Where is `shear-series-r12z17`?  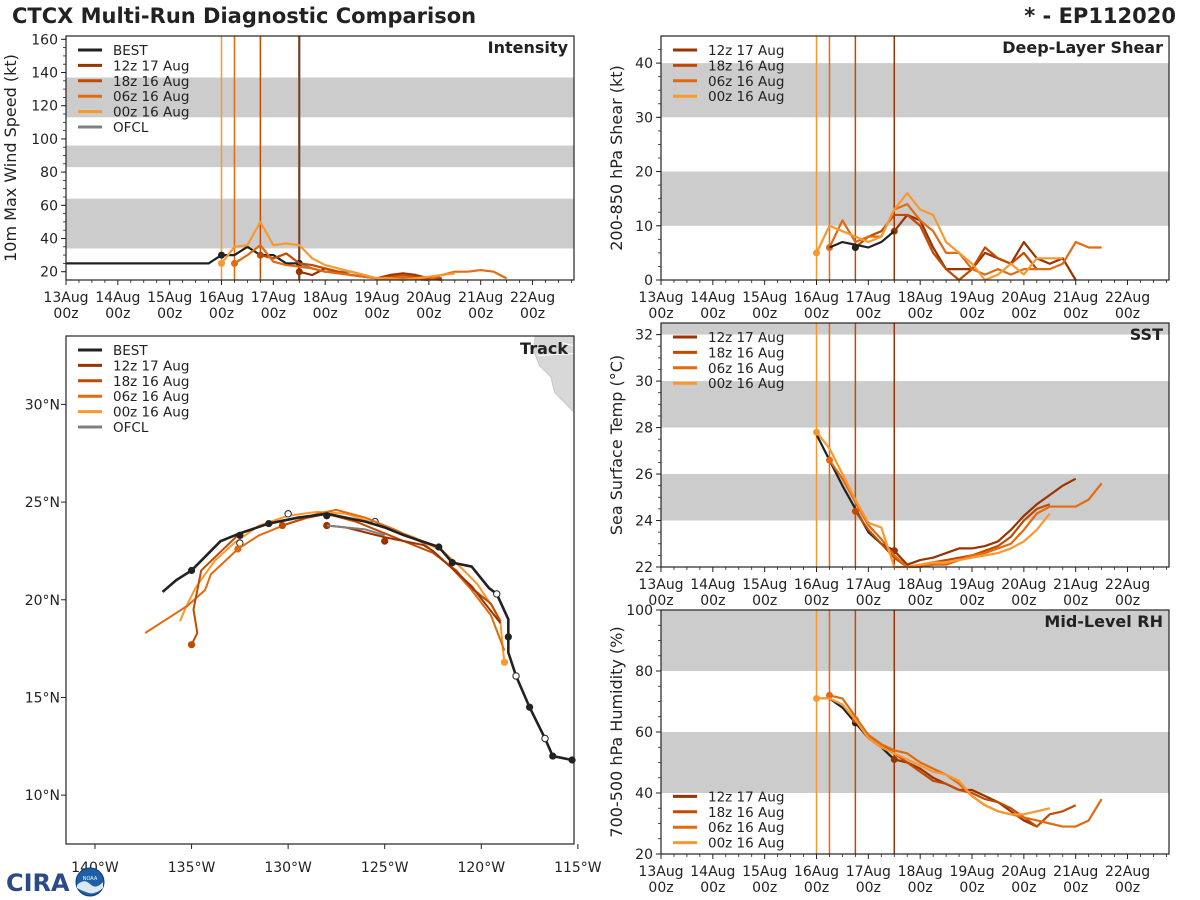
shear-series-r12z17 is located at coordinates (985, 247).